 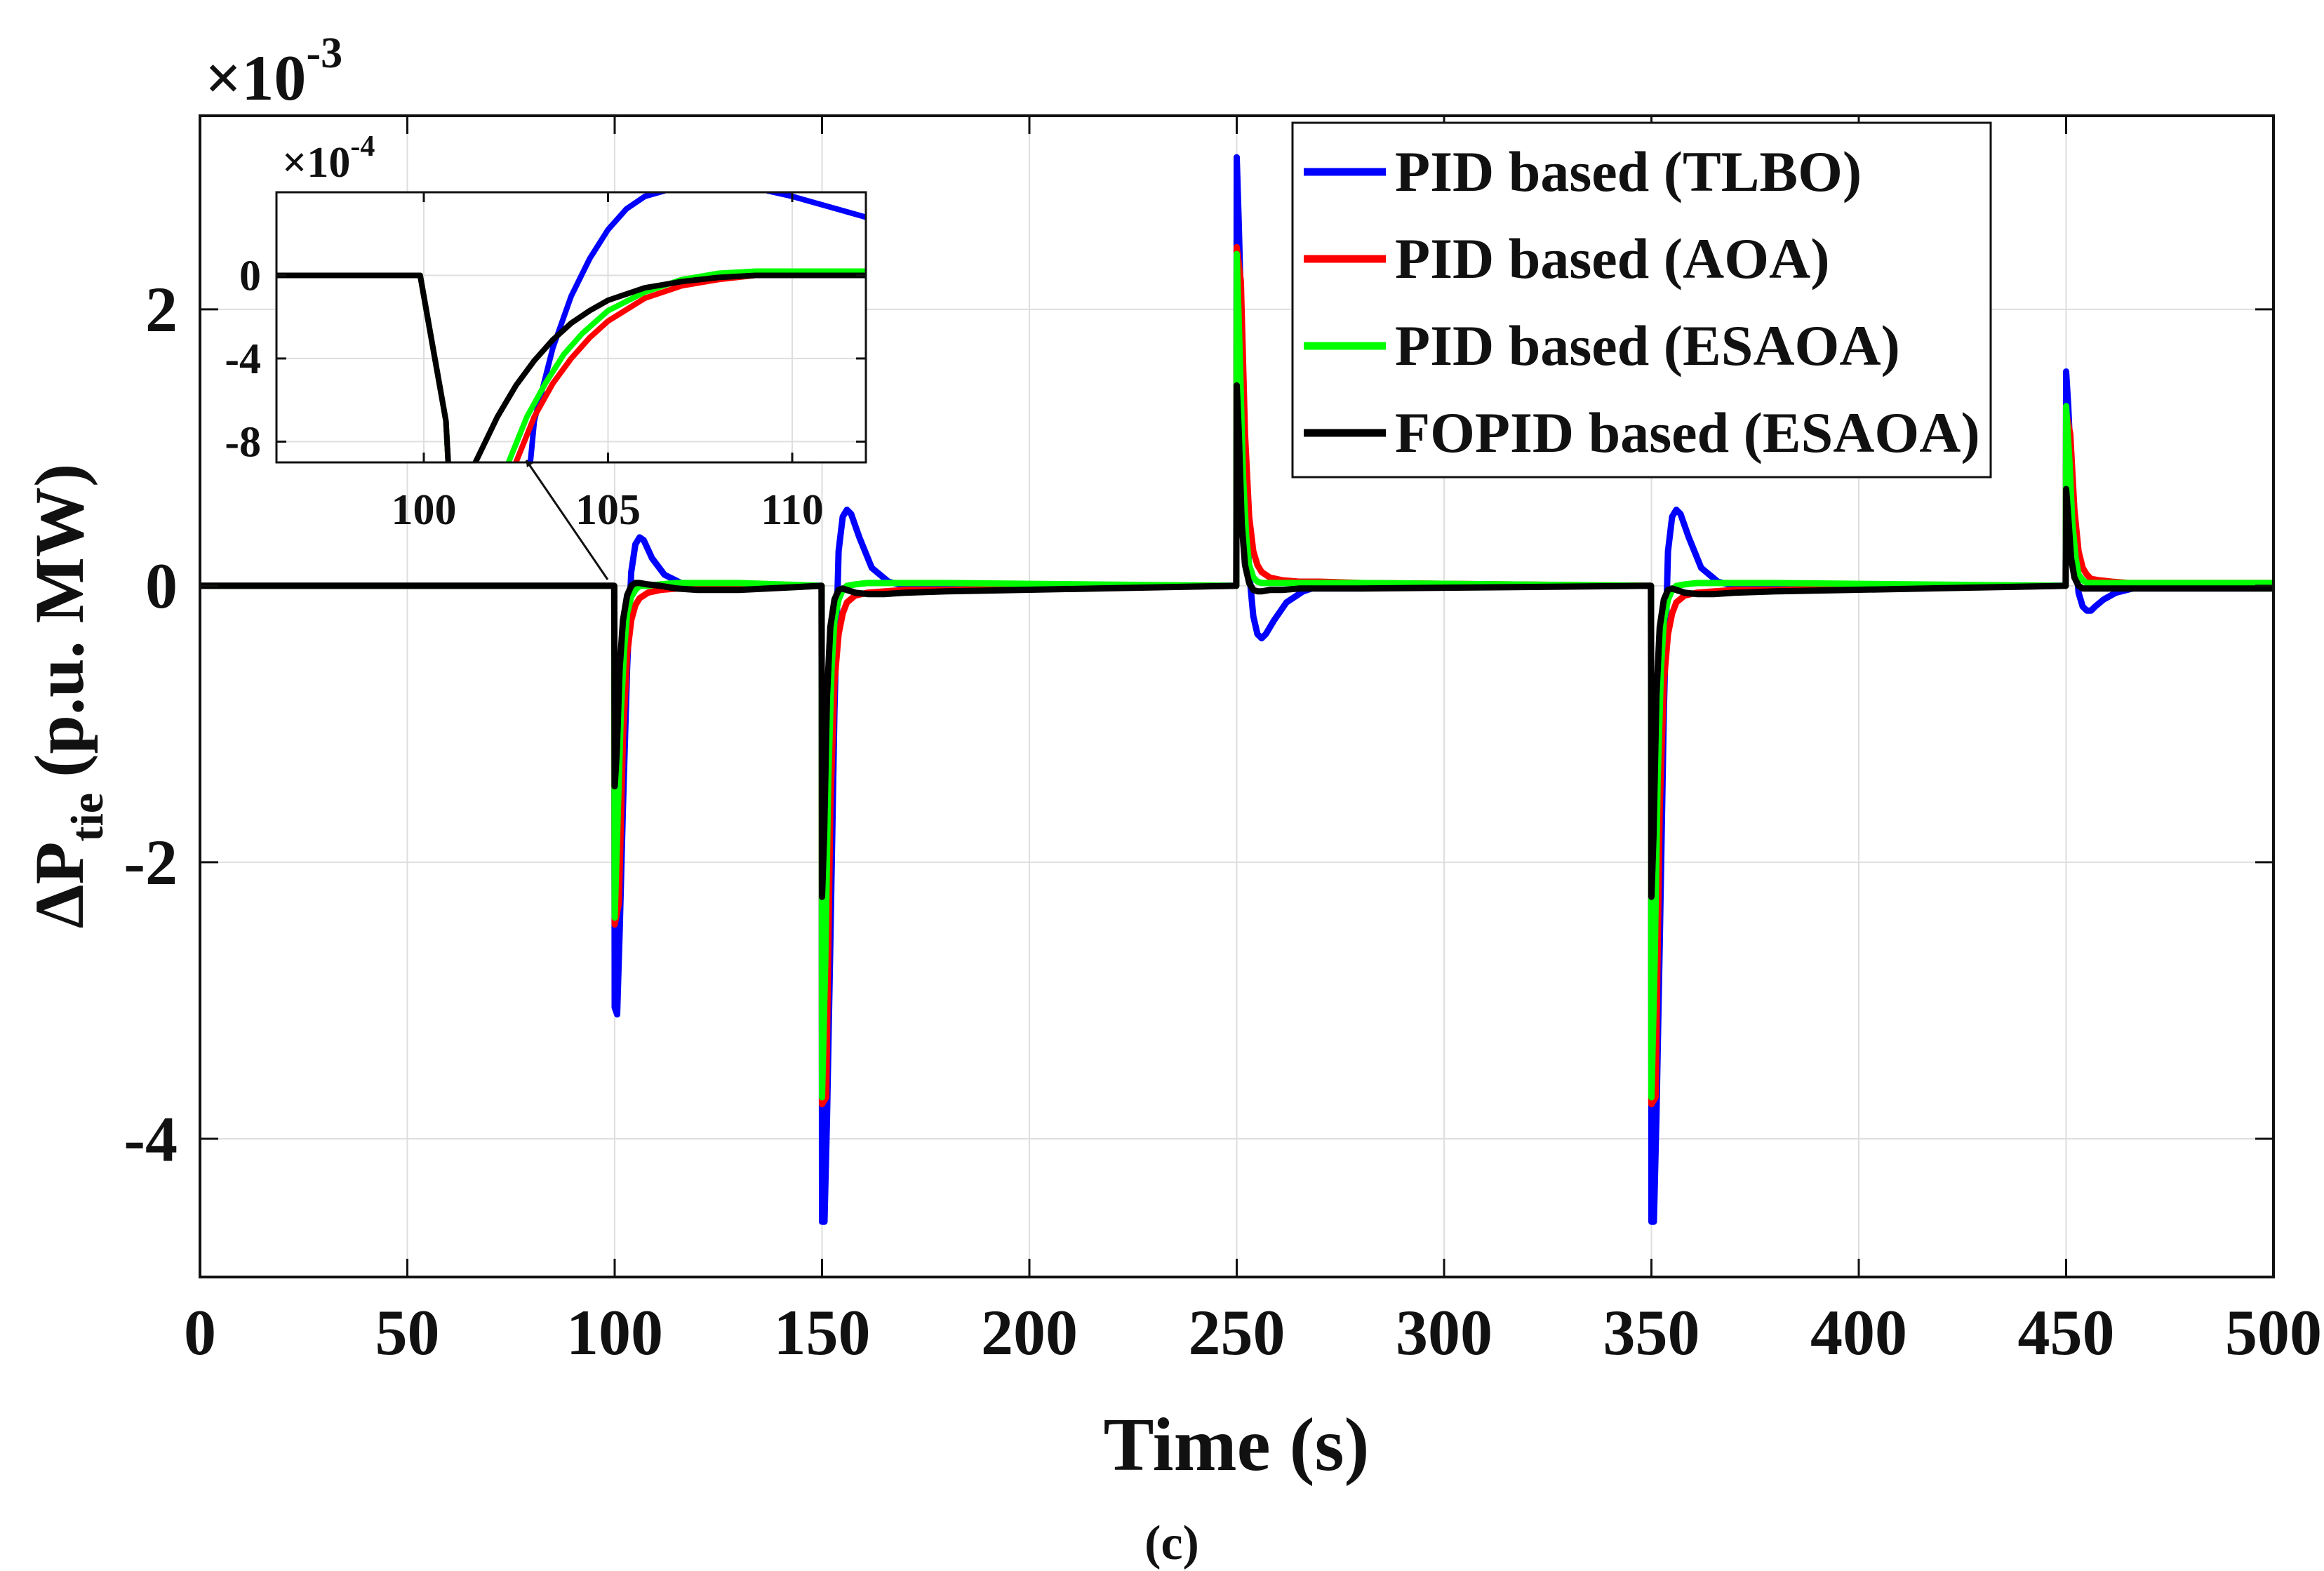 What do you see at coordinates (567, 520) in the screenshot?
I see `zoom-arrow` at bounding box center [567, 520].